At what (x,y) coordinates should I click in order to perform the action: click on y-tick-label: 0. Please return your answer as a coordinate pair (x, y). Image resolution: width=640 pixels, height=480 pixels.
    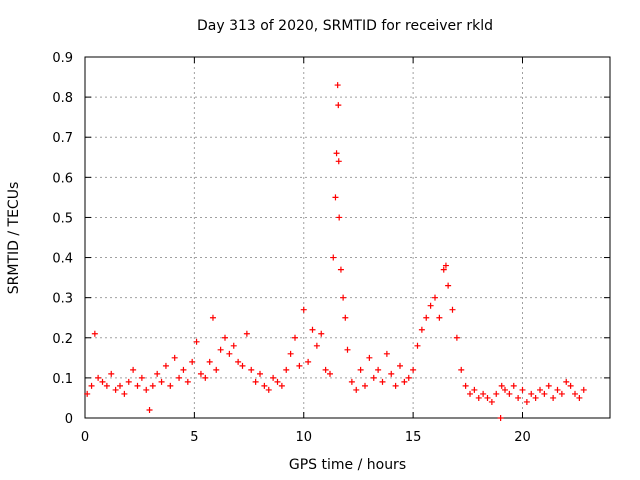
    Looking at the image, I should click on (69, 419).